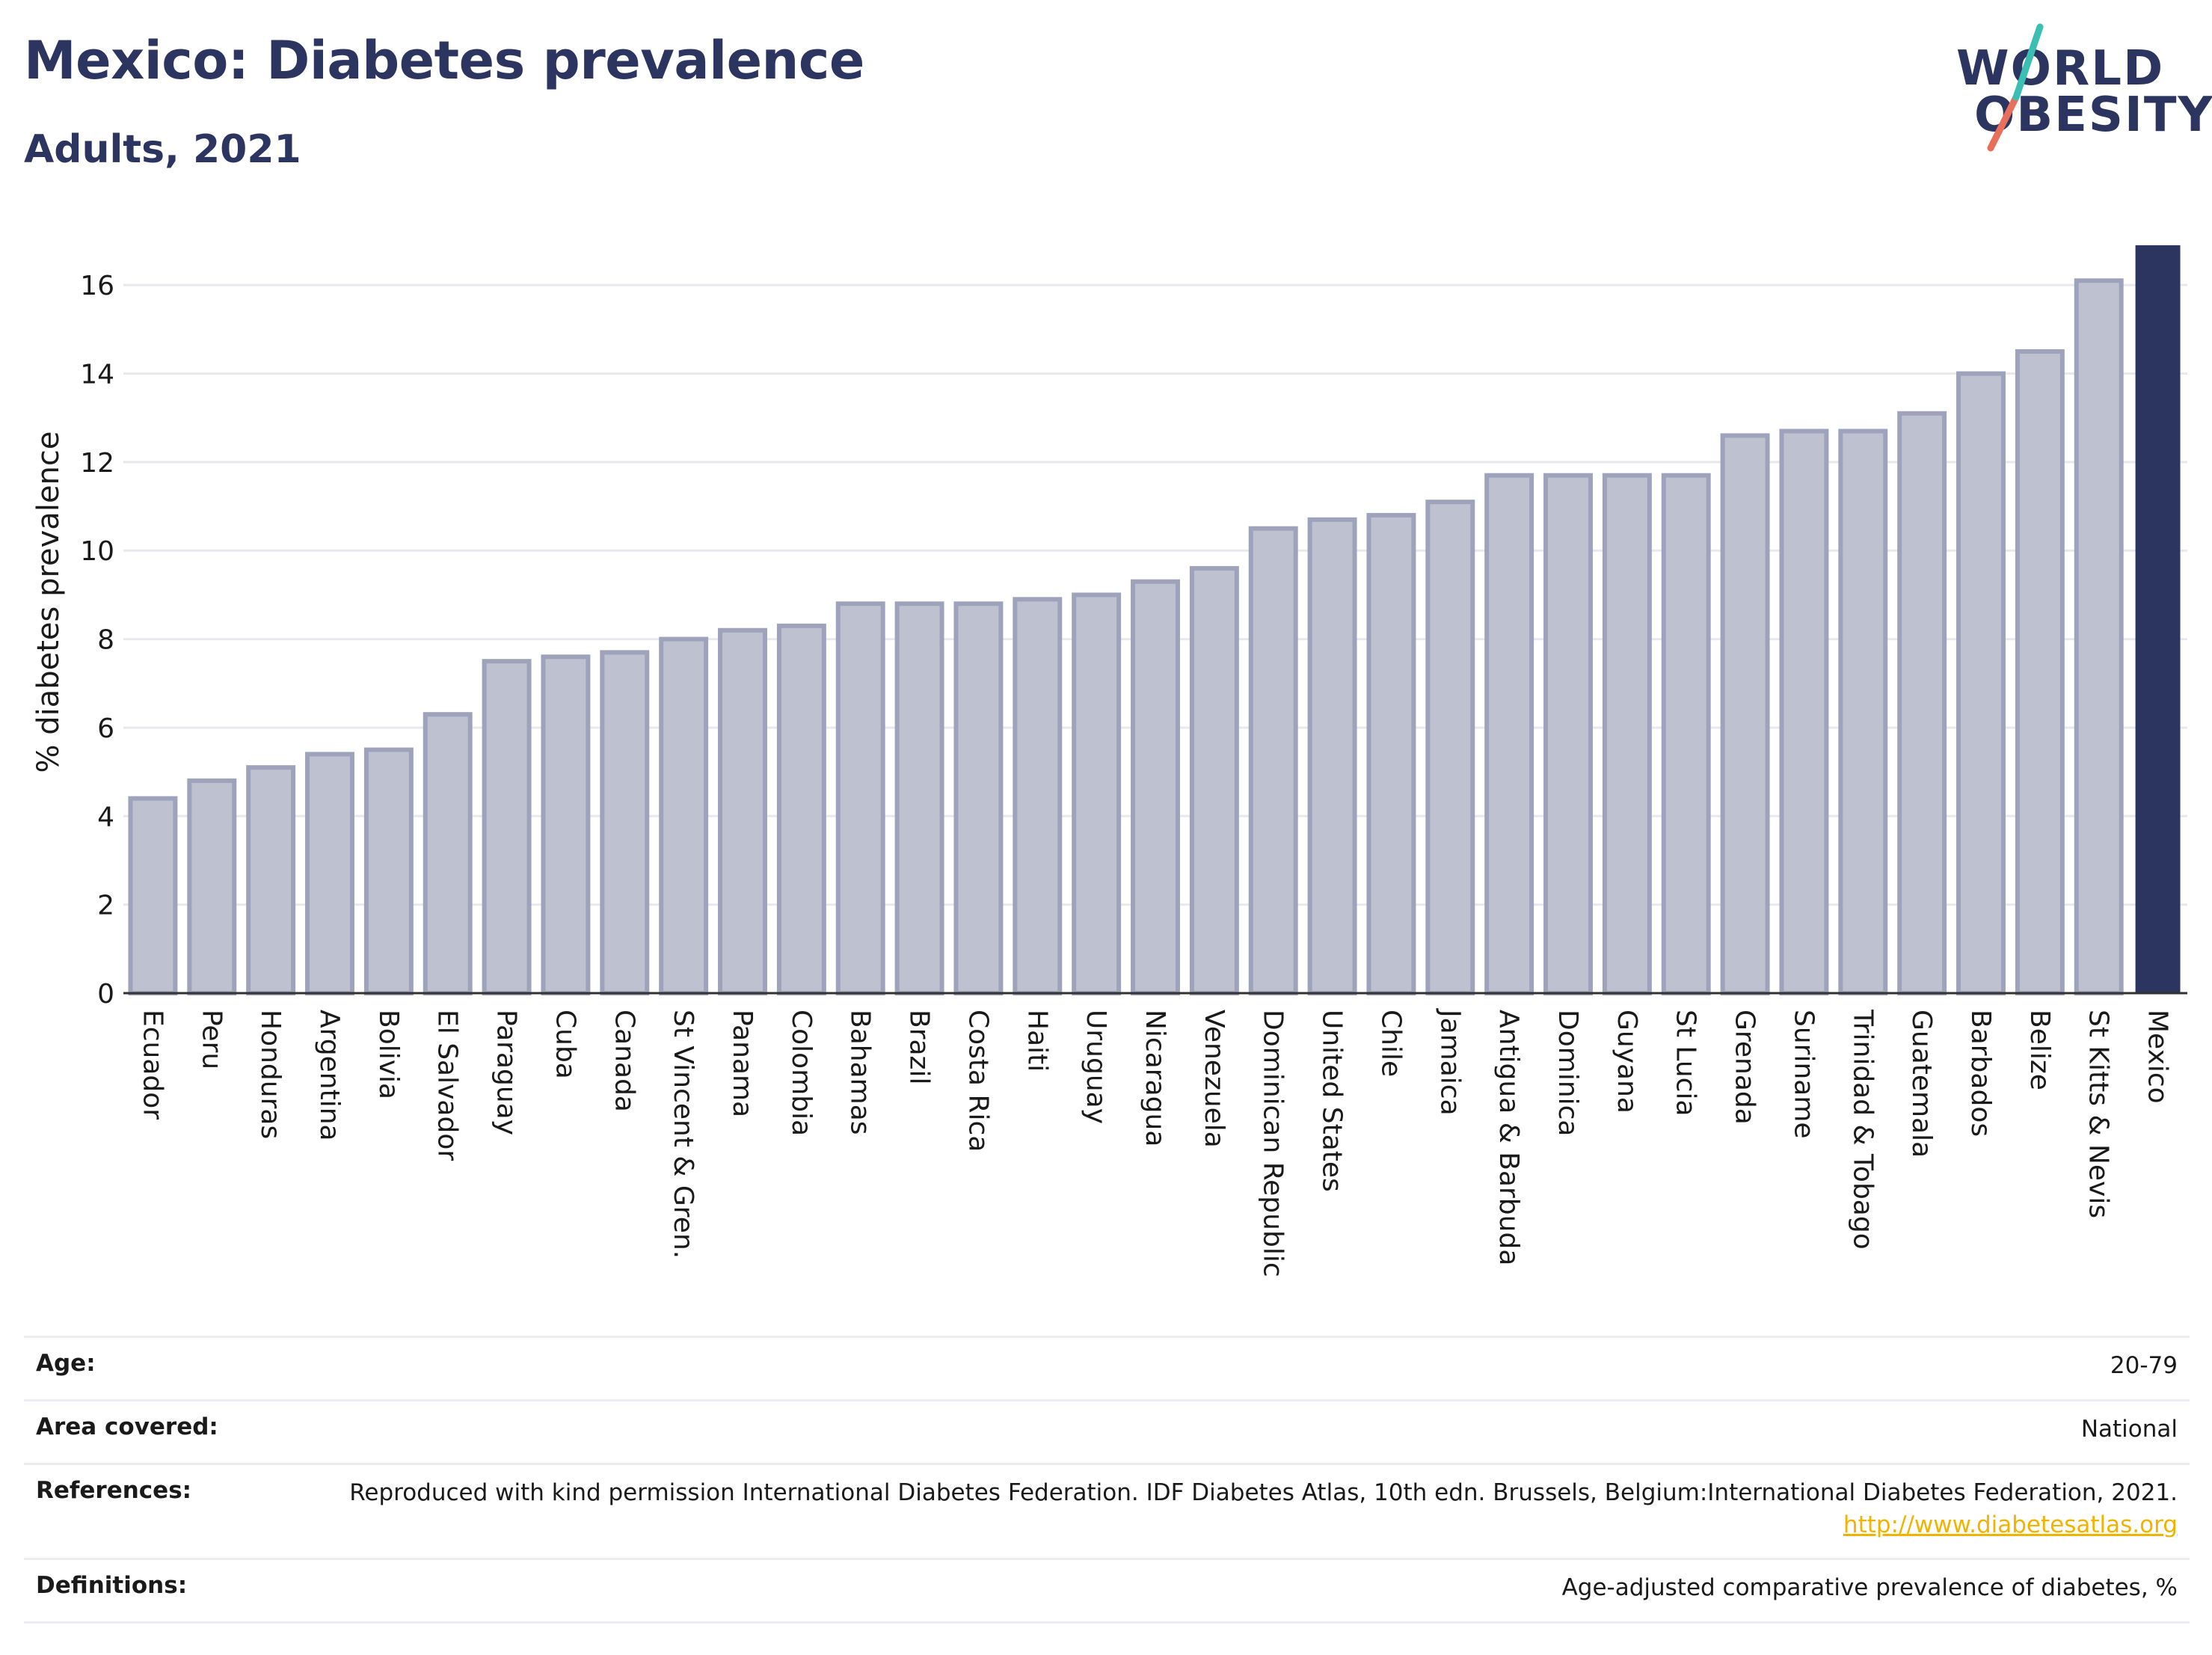 This screenshot has height=1655, width=2212. I want to click on x-tick-label: Mexico, so click(2157, 1057).